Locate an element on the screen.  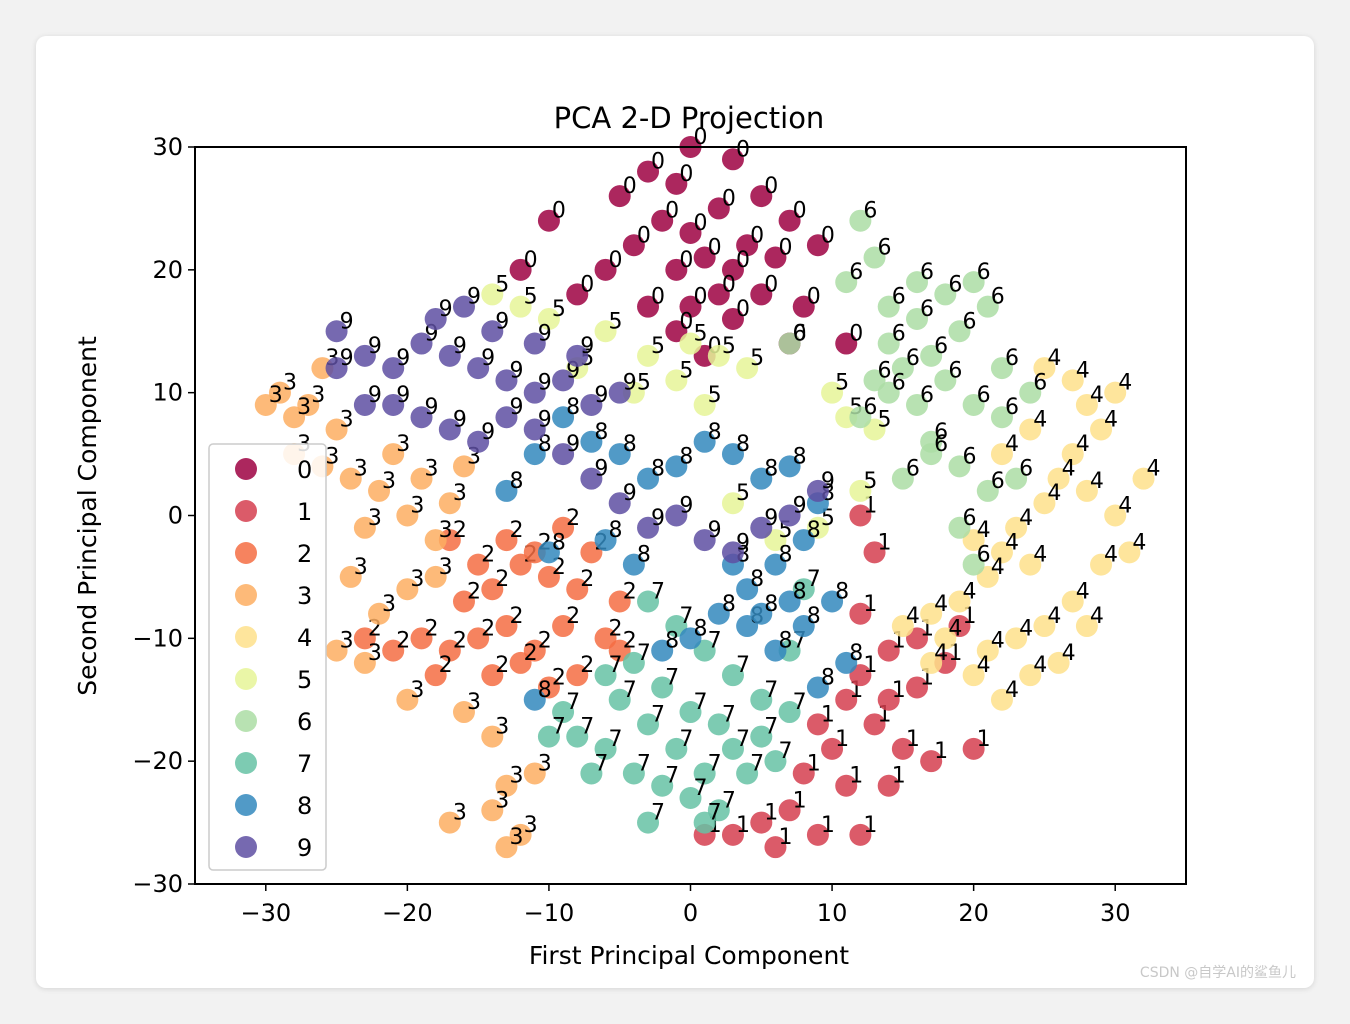
x-tick-label: −30 is located at coordinates (265, 913).